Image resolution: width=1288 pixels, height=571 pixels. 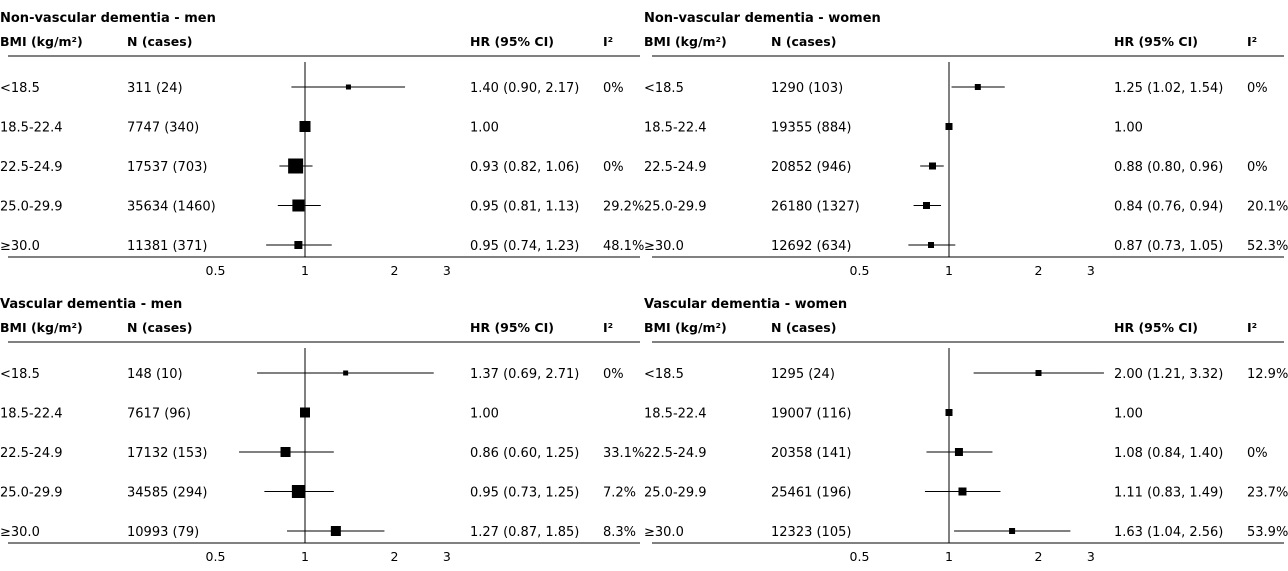 What do you see at coordinates (159, 414) in the screenshot?
I see `row-n-cases: 7617 (96)` at bounding box center [159, 414].